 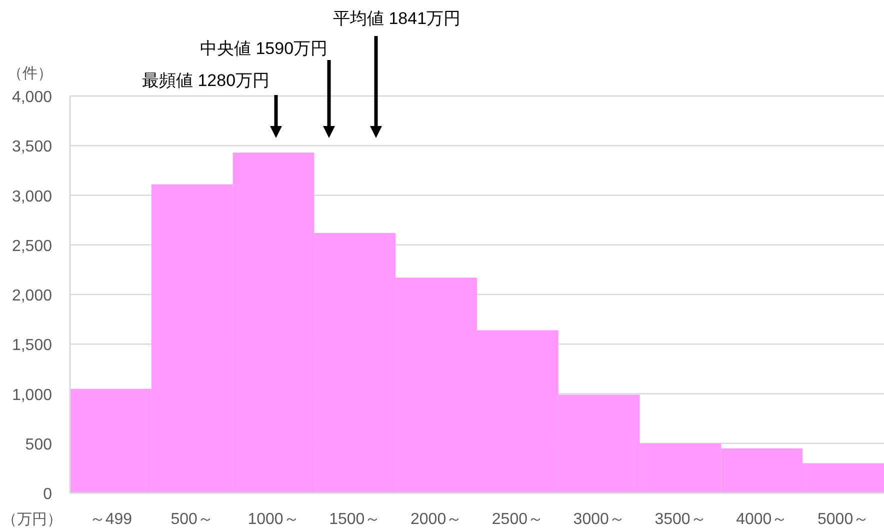 I want to click on y-tick-label: 1,000, so click(x=32, y=395).